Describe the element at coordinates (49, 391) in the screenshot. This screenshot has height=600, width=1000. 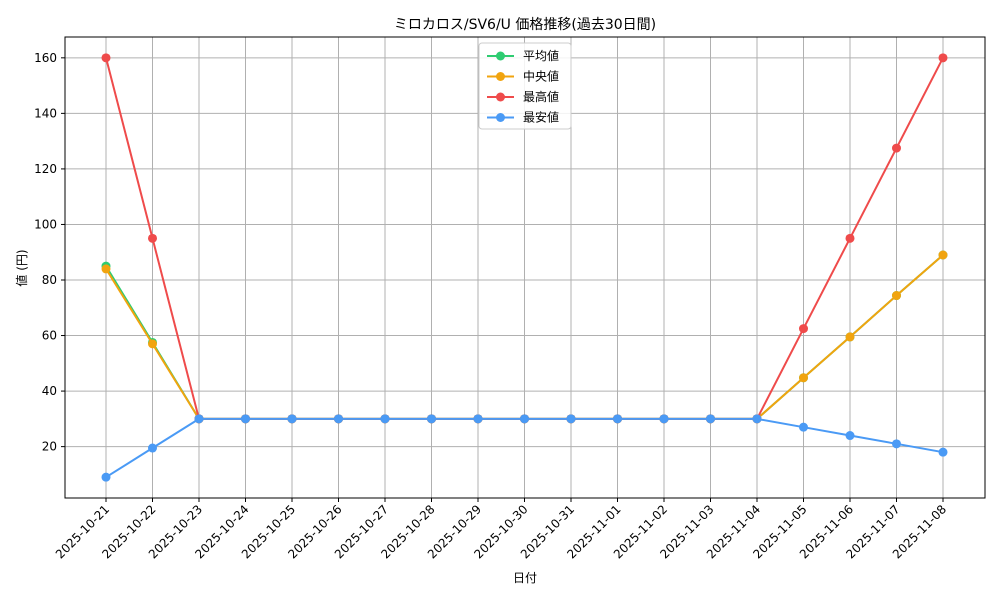
I see `y-tick-label: 40` at that location.